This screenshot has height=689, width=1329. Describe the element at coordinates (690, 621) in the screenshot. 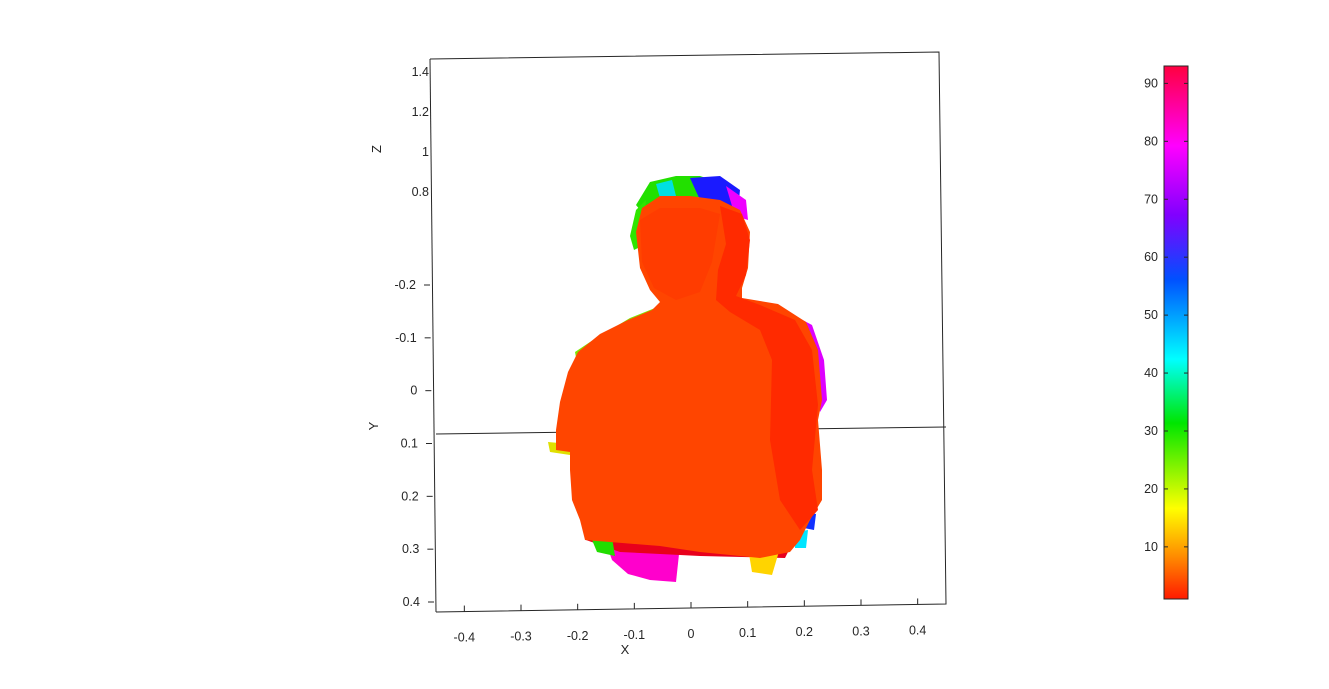

I see `x-axis: -0.4 -0.3 -0.2 -0.1 0 0.1 0.2 0.3 0.4` at that location.